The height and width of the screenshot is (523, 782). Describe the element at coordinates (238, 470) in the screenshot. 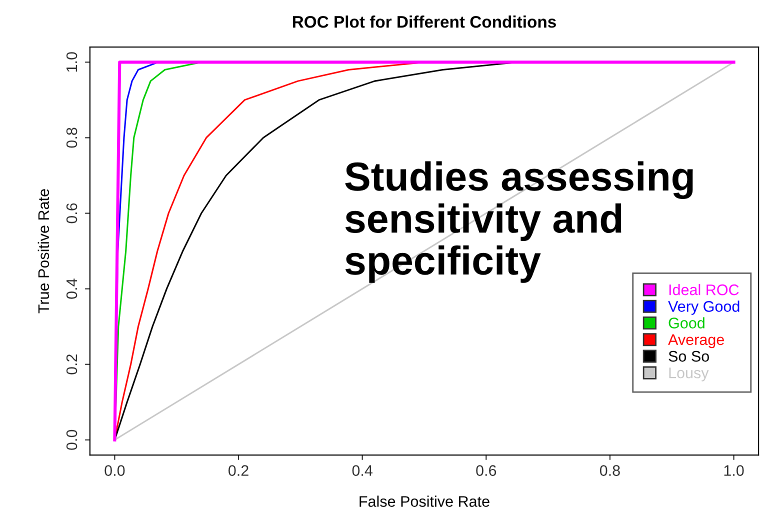

I see `x-tick-label: 0.2` at that location.